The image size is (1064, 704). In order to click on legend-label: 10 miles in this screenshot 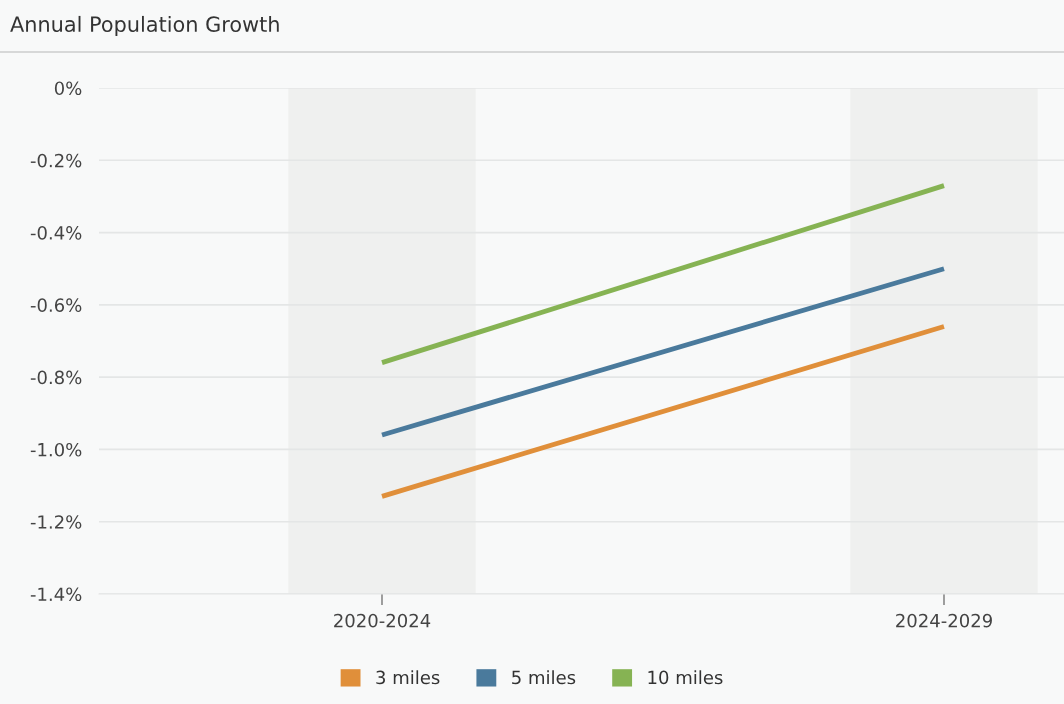, I will do `click(685, 677)`.